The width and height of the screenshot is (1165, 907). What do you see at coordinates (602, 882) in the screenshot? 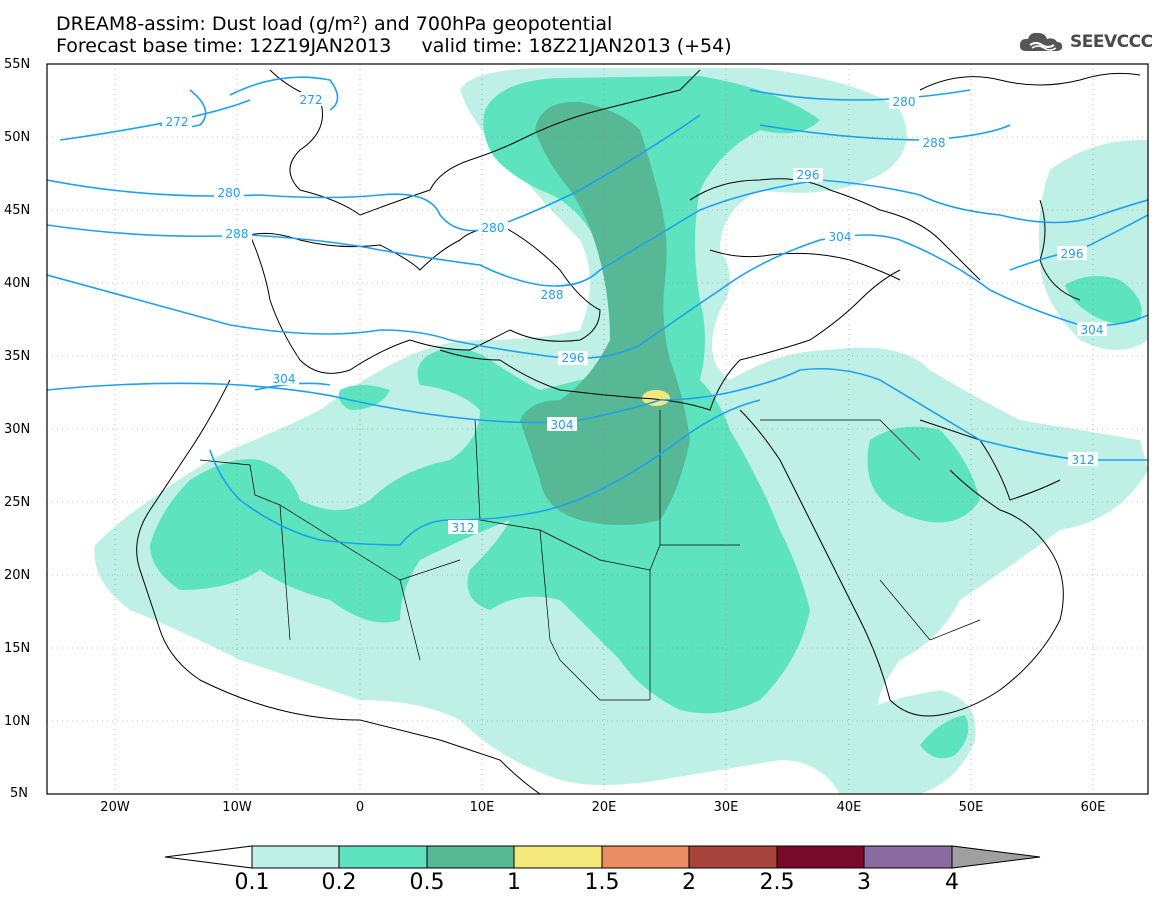
I see `colorbar-label: 1.5` at bounding box center [602, 882].